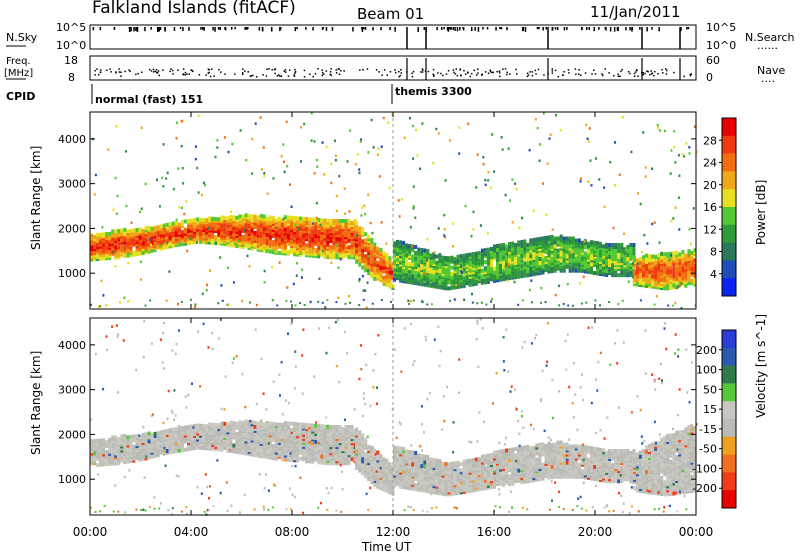 This screenshot has width=800, height=554. I want to click on nsearch-tick-top: 10^5, so click(721, 27).